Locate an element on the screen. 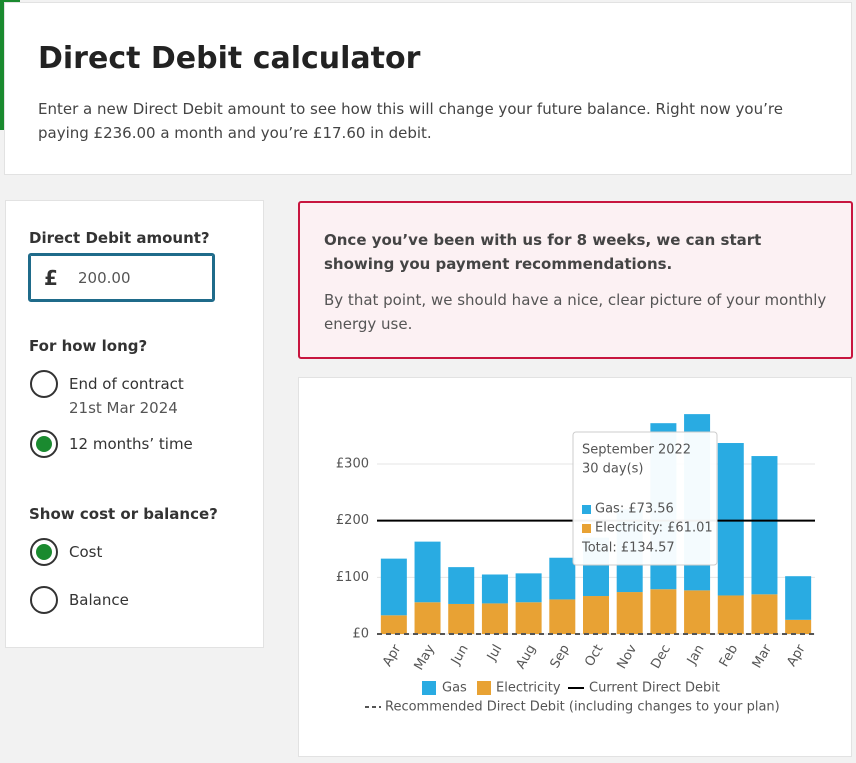 The width and height of the screenshot is (856, 763). duration-label: For how long? is located at coordinates (88, 346).